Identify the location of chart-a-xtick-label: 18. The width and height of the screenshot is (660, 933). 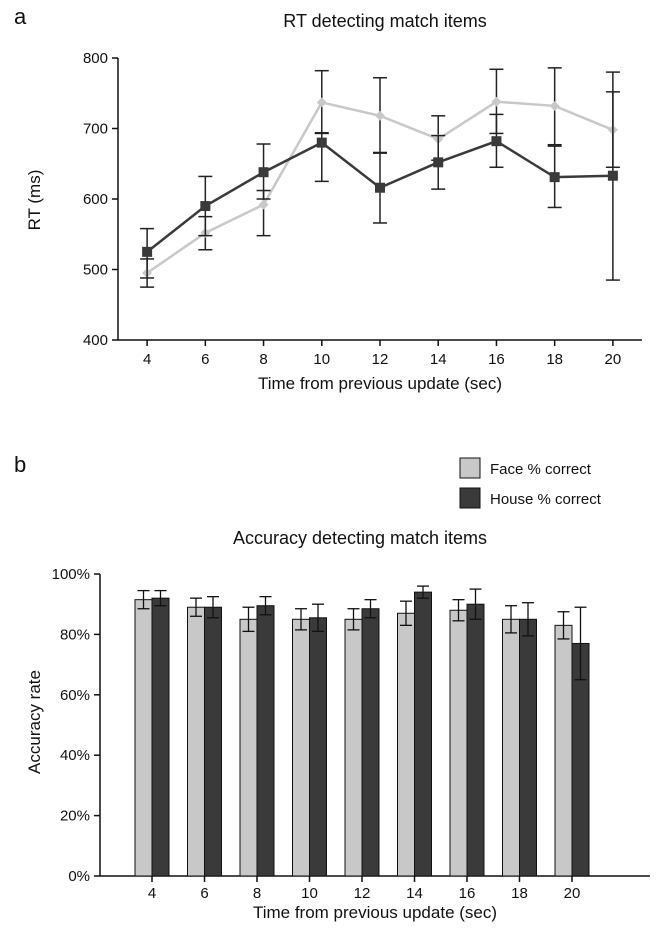
(554, 359).